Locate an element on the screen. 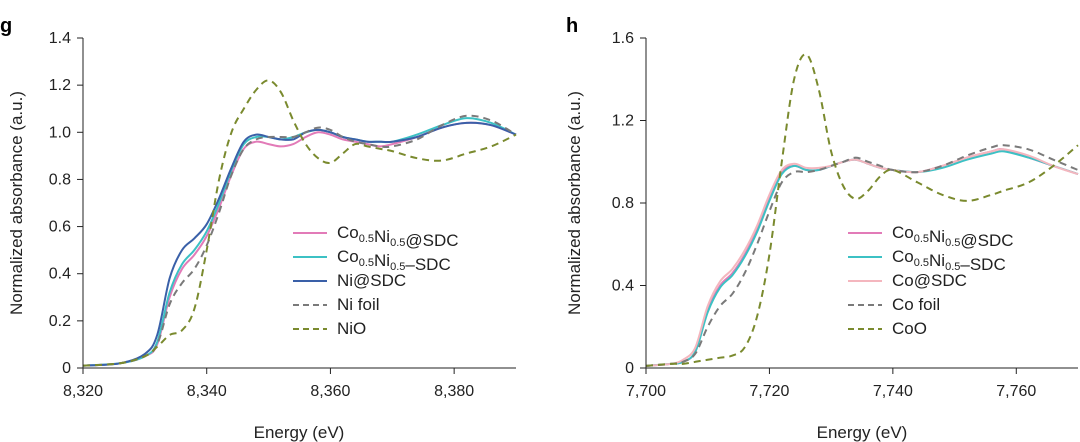  x-tick-label: 7,720 is located at coordinates (769, 391).